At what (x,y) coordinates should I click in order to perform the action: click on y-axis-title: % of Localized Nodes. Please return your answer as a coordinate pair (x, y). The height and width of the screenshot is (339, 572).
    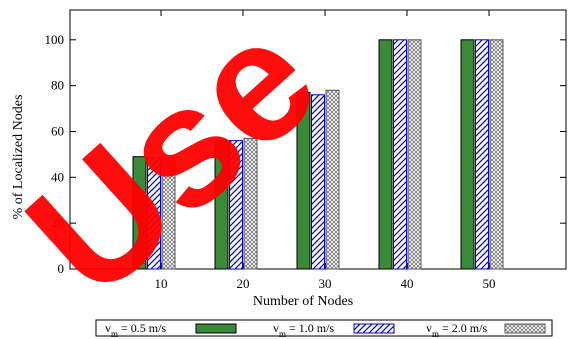
    Looking at the image, I should click on (18, 157).